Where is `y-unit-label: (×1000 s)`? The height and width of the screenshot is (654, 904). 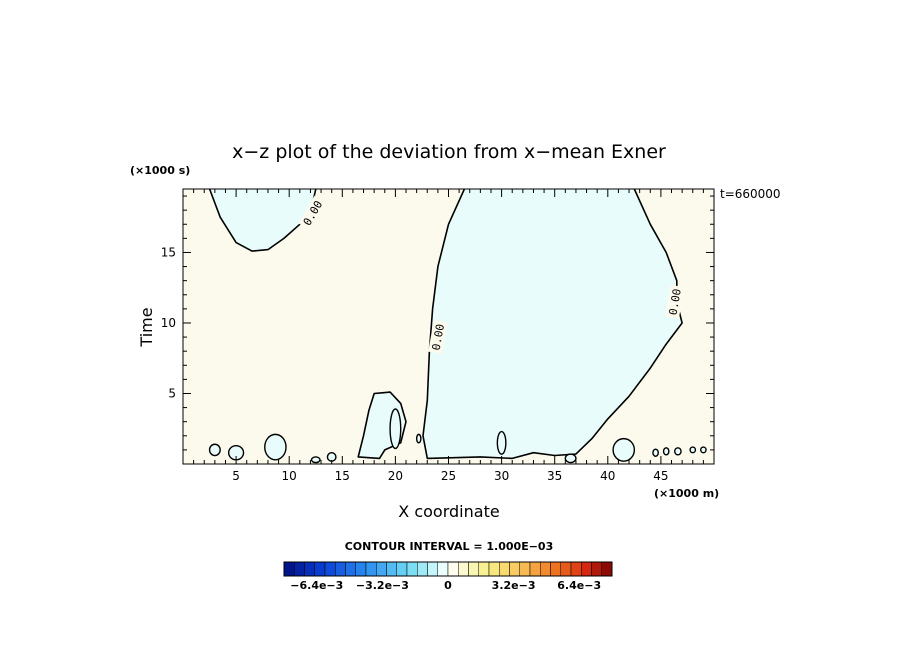
y-unit-label: (×1000 s) is located at coordinates (160, 170).